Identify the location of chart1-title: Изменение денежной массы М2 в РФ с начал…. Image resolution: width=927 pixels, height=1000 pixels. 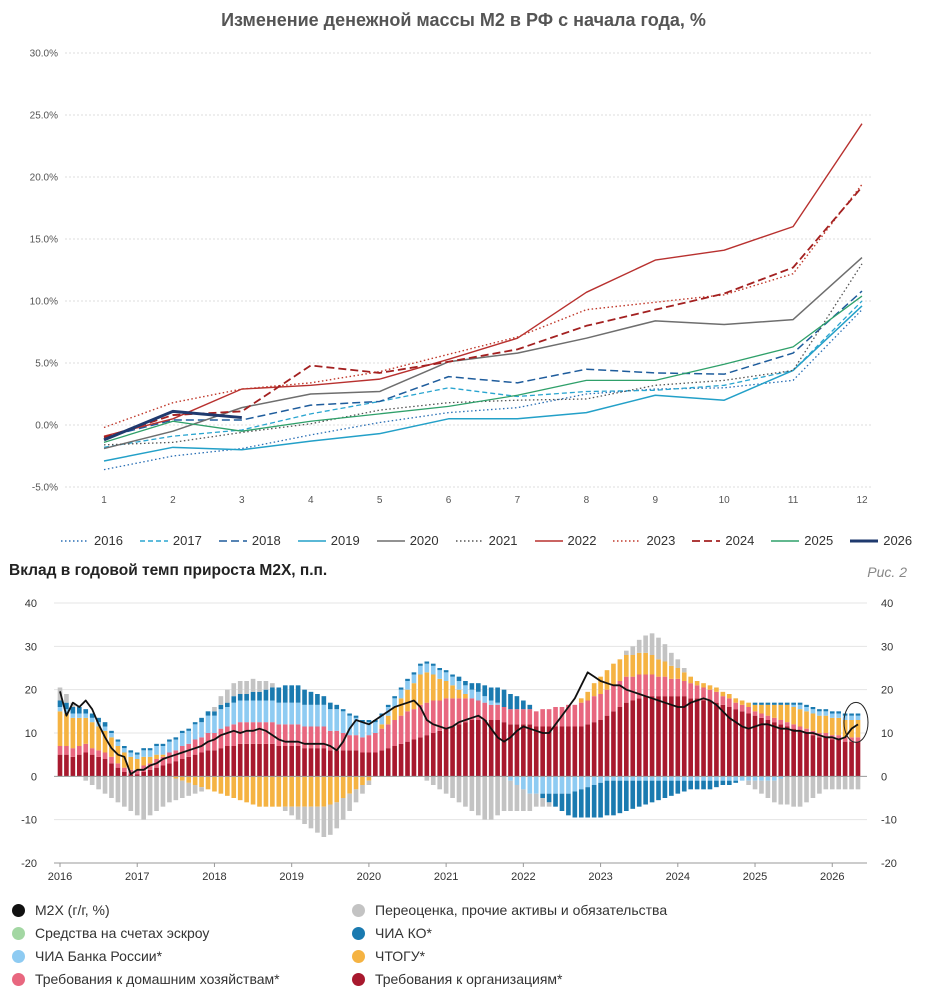
(463, 20).